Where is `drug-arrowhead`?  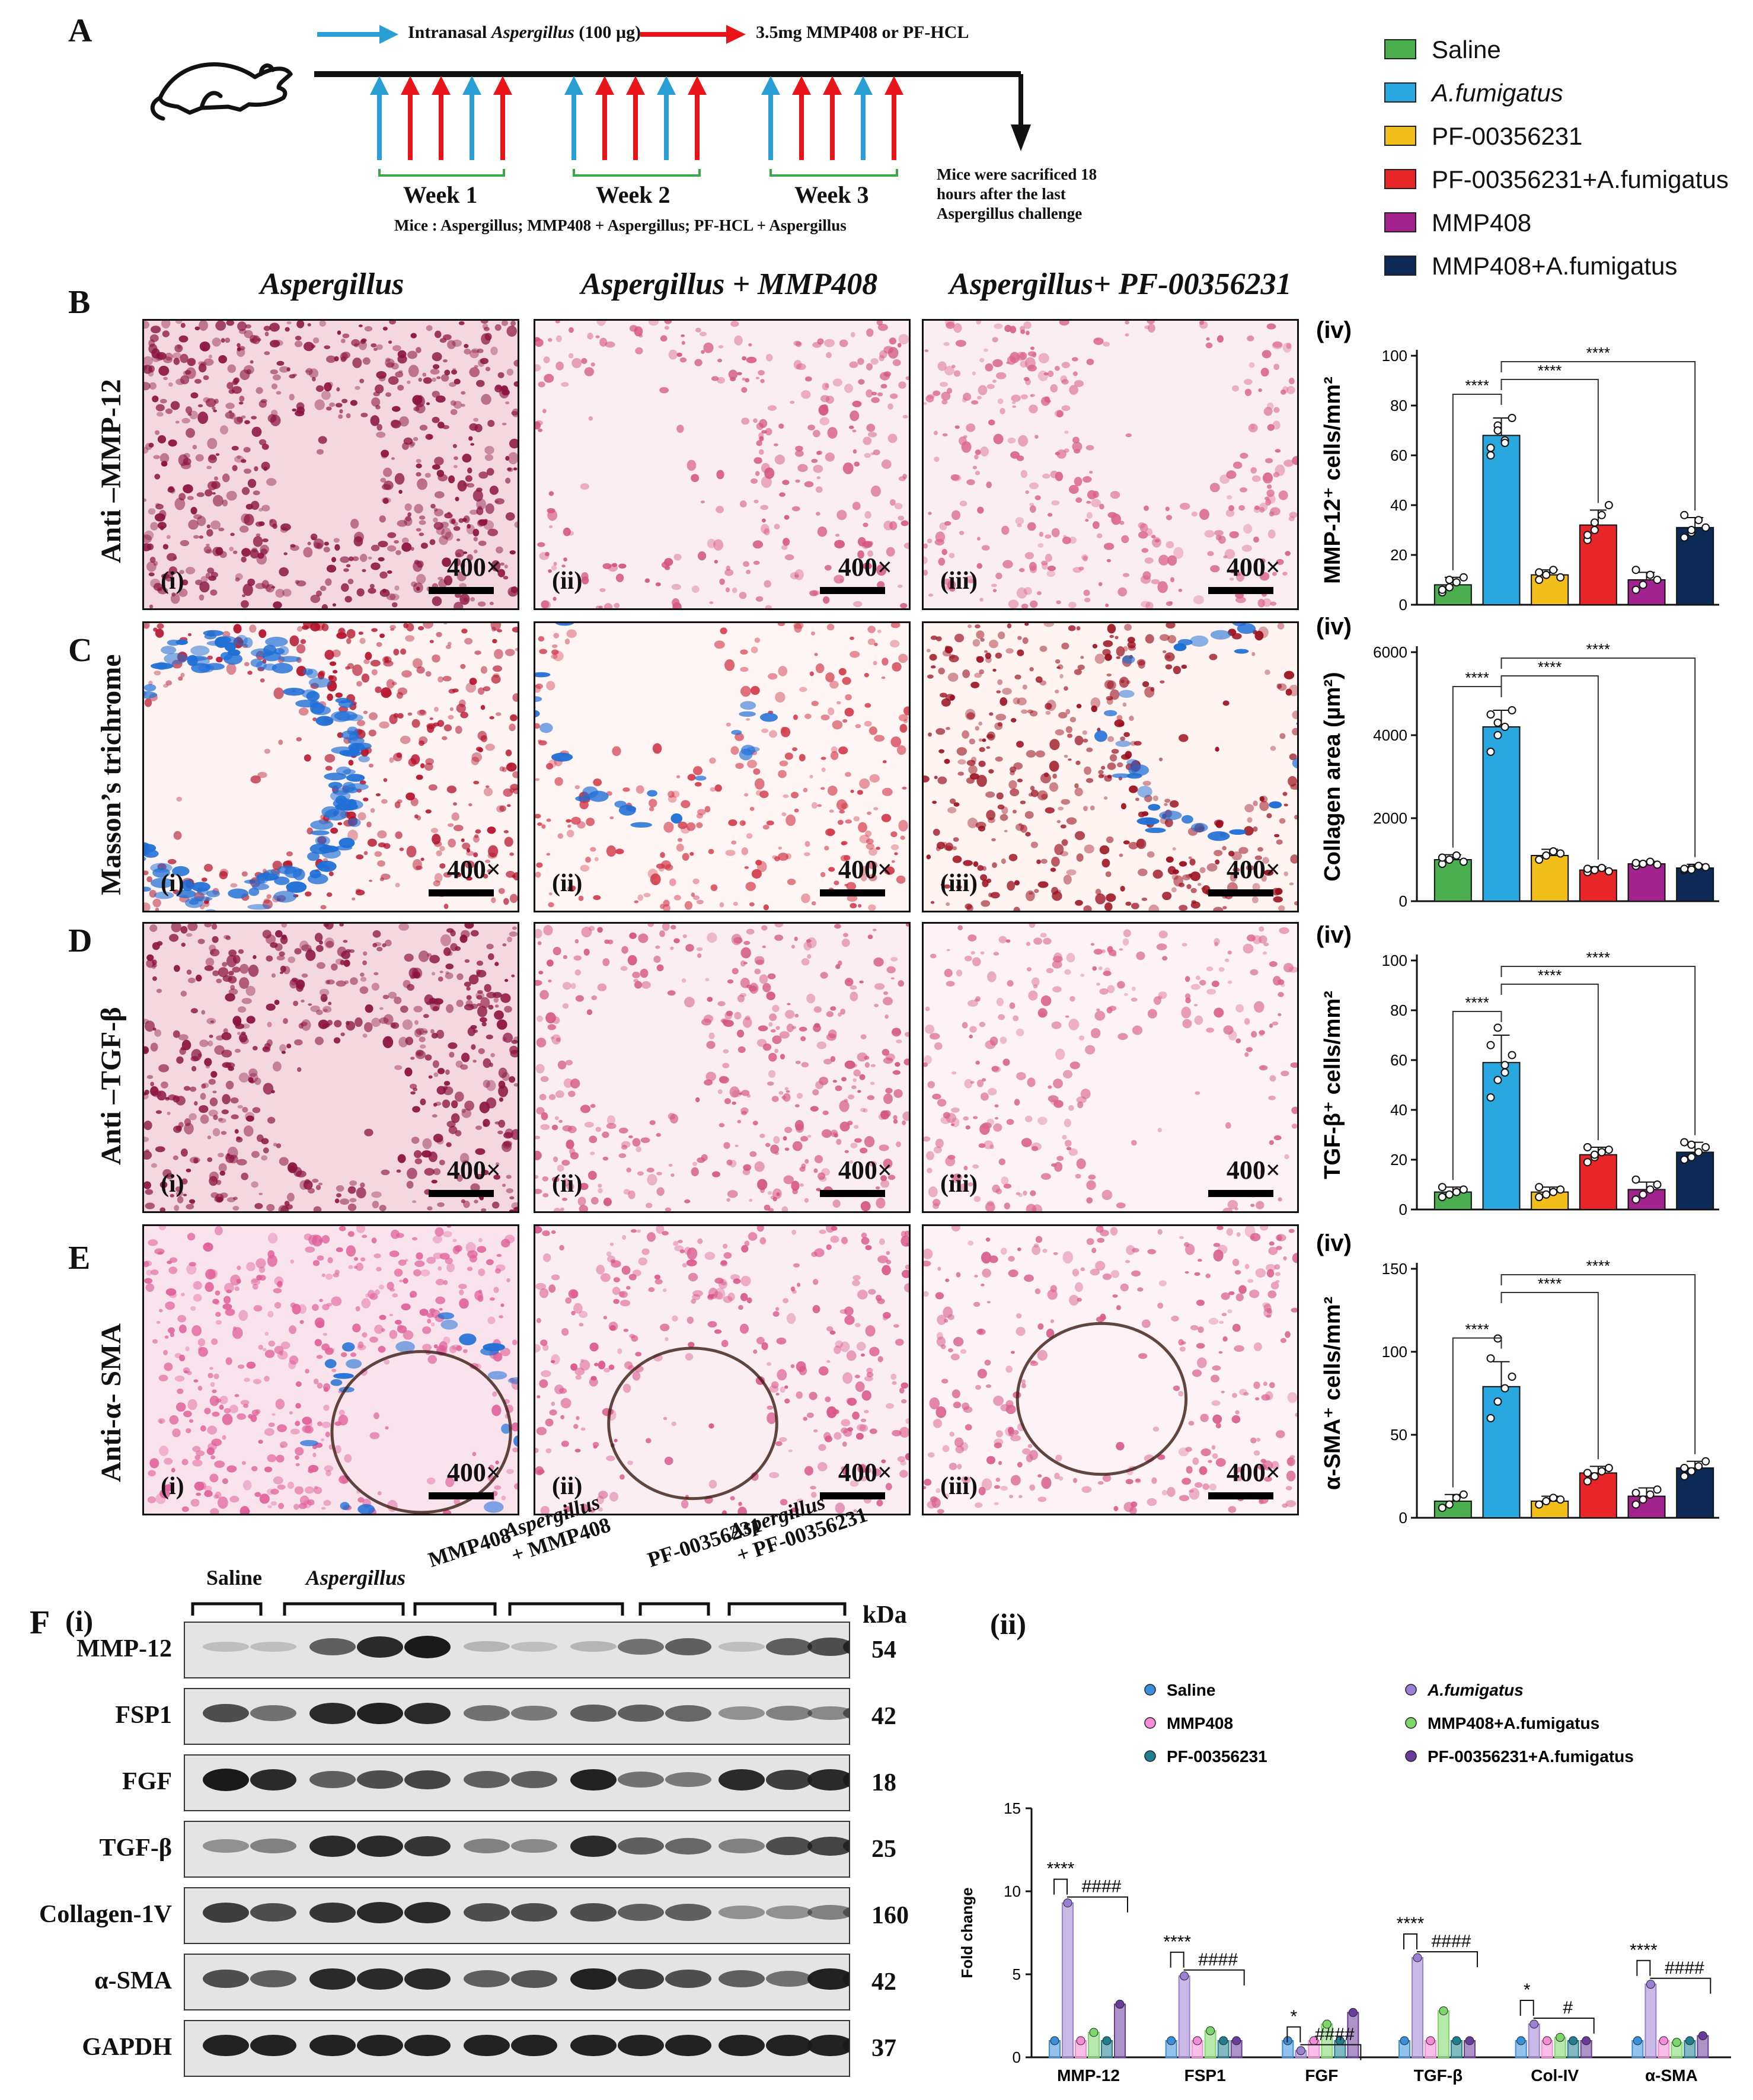 drug-arrowhead is located at coordinates (697, 86).